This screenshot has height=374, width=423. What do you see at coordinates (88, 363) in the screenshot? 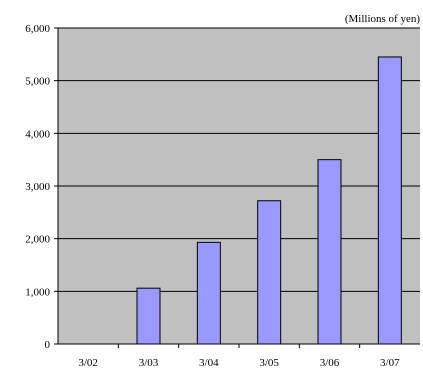
I see `x-axis-tick-label: 3/02` at bounding box center [88, 363].